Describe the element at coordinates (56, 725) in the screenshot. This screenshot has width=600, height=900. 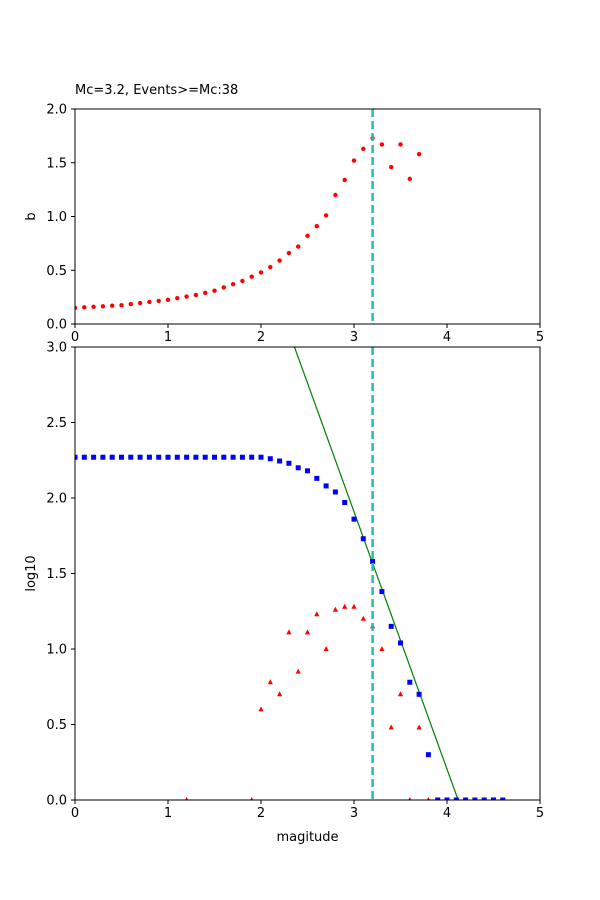
I see `y-tick-label: 0.5` at that location.